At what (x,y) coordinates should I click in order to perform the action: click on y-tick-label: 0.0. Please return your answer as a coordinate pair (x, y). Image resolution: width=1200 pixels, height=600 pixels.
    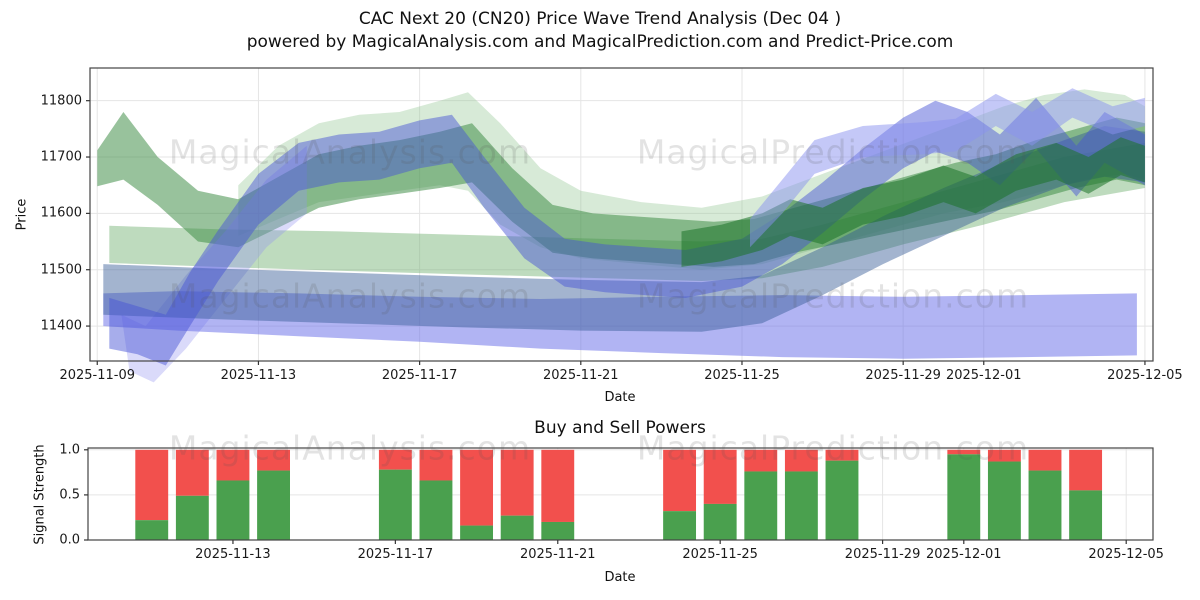
    Looking at the image, I should click on (69, 540).